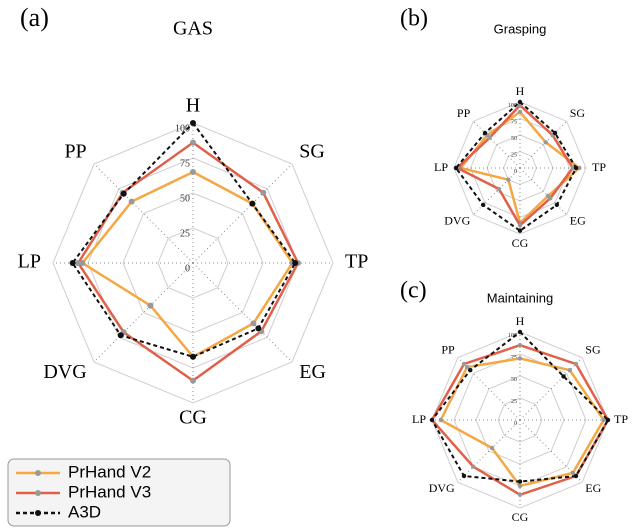 This screenshot has height=529, width=642. Describe the element at coordinates (520, 297) in the screenshot. I see `chart-title: Maintaining` at that location.